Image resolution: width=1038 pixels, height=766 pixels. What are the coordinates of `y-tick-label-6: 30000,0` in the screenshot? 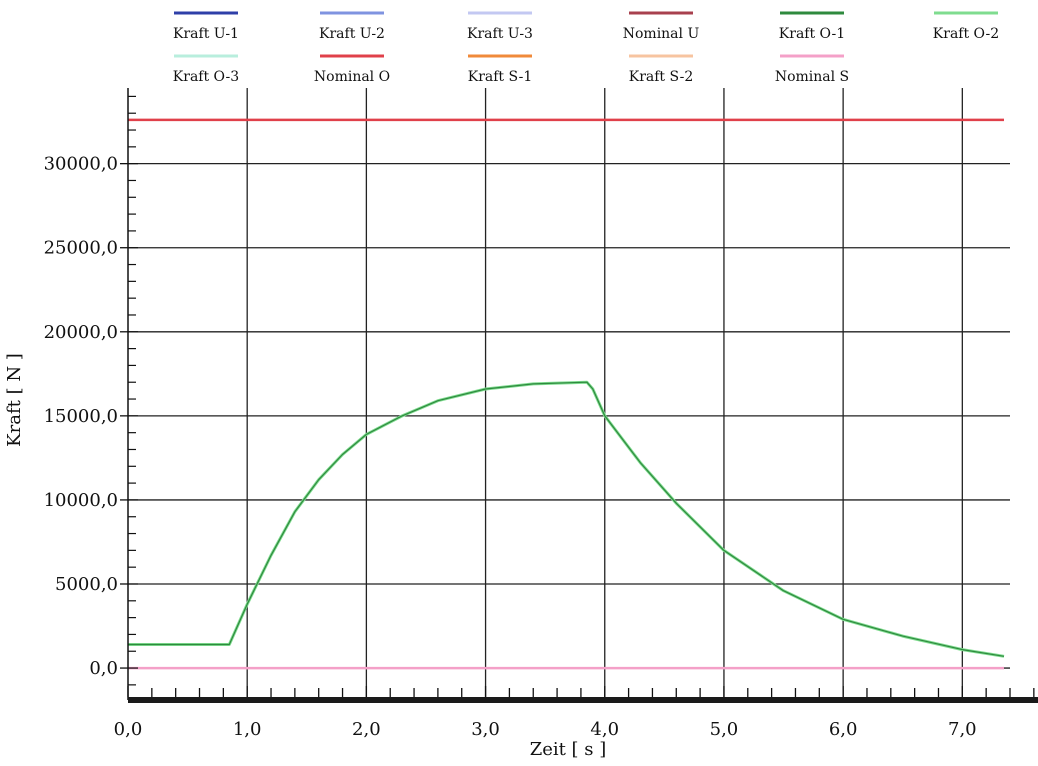 It's located at (81, 164).